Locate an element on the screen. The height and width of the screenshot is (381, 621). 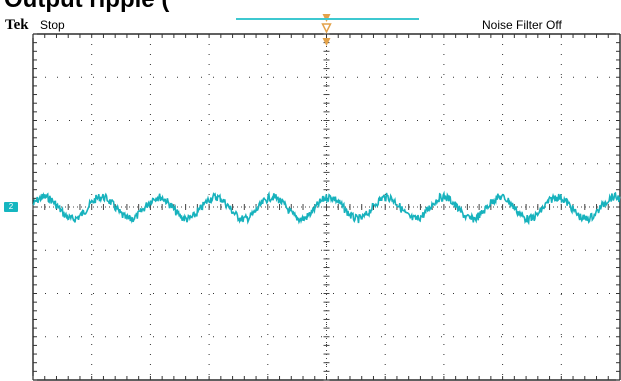
noise-filter-status: Noise Filter Off is located at coordinates (522, 25).